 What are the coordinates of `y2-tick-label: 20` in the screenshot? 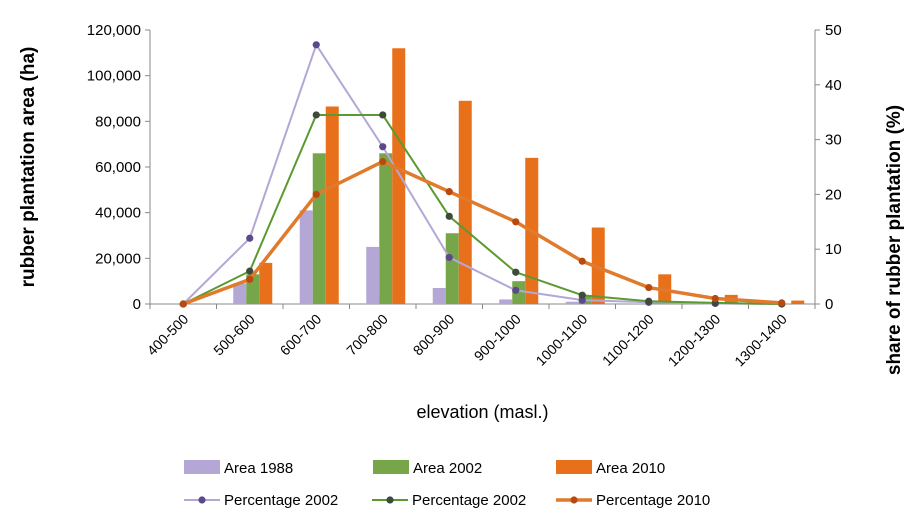 It's located at (833, 194).